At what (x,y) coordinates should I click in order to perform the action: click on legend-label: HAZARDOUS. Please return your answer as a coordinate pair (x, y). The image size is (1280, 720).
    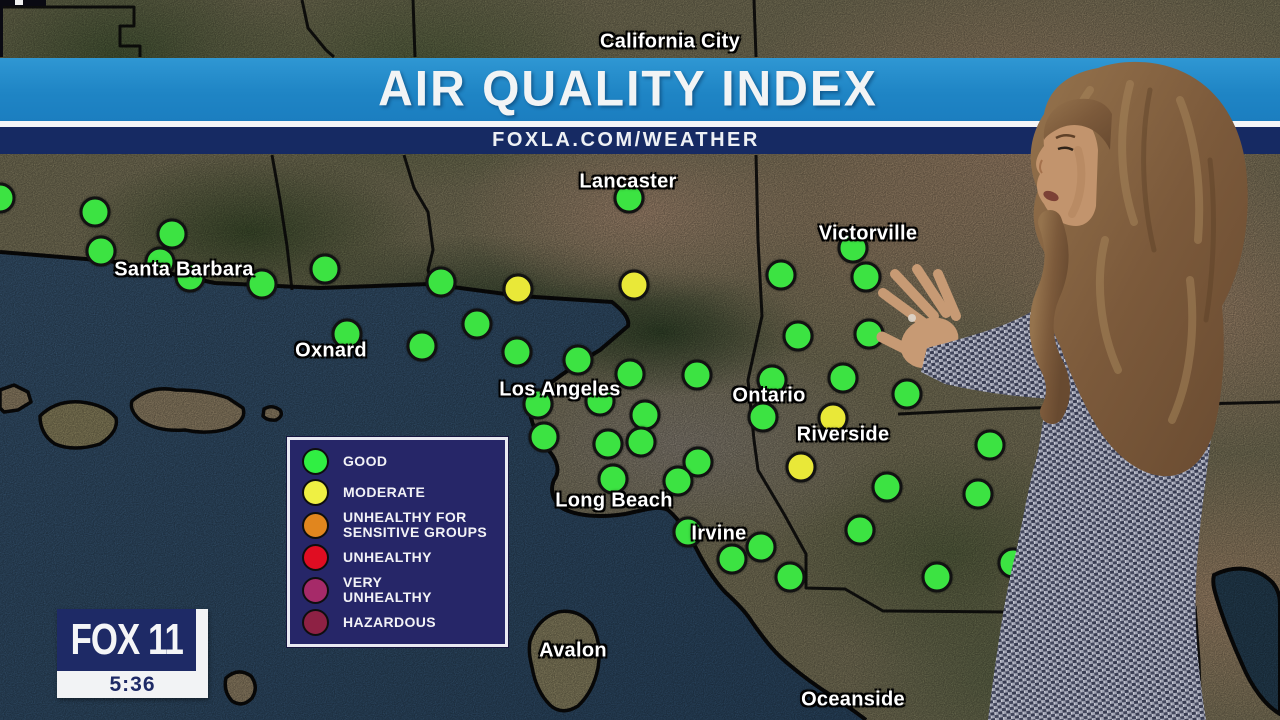
    Looking at the image, I should click on (390, 622).